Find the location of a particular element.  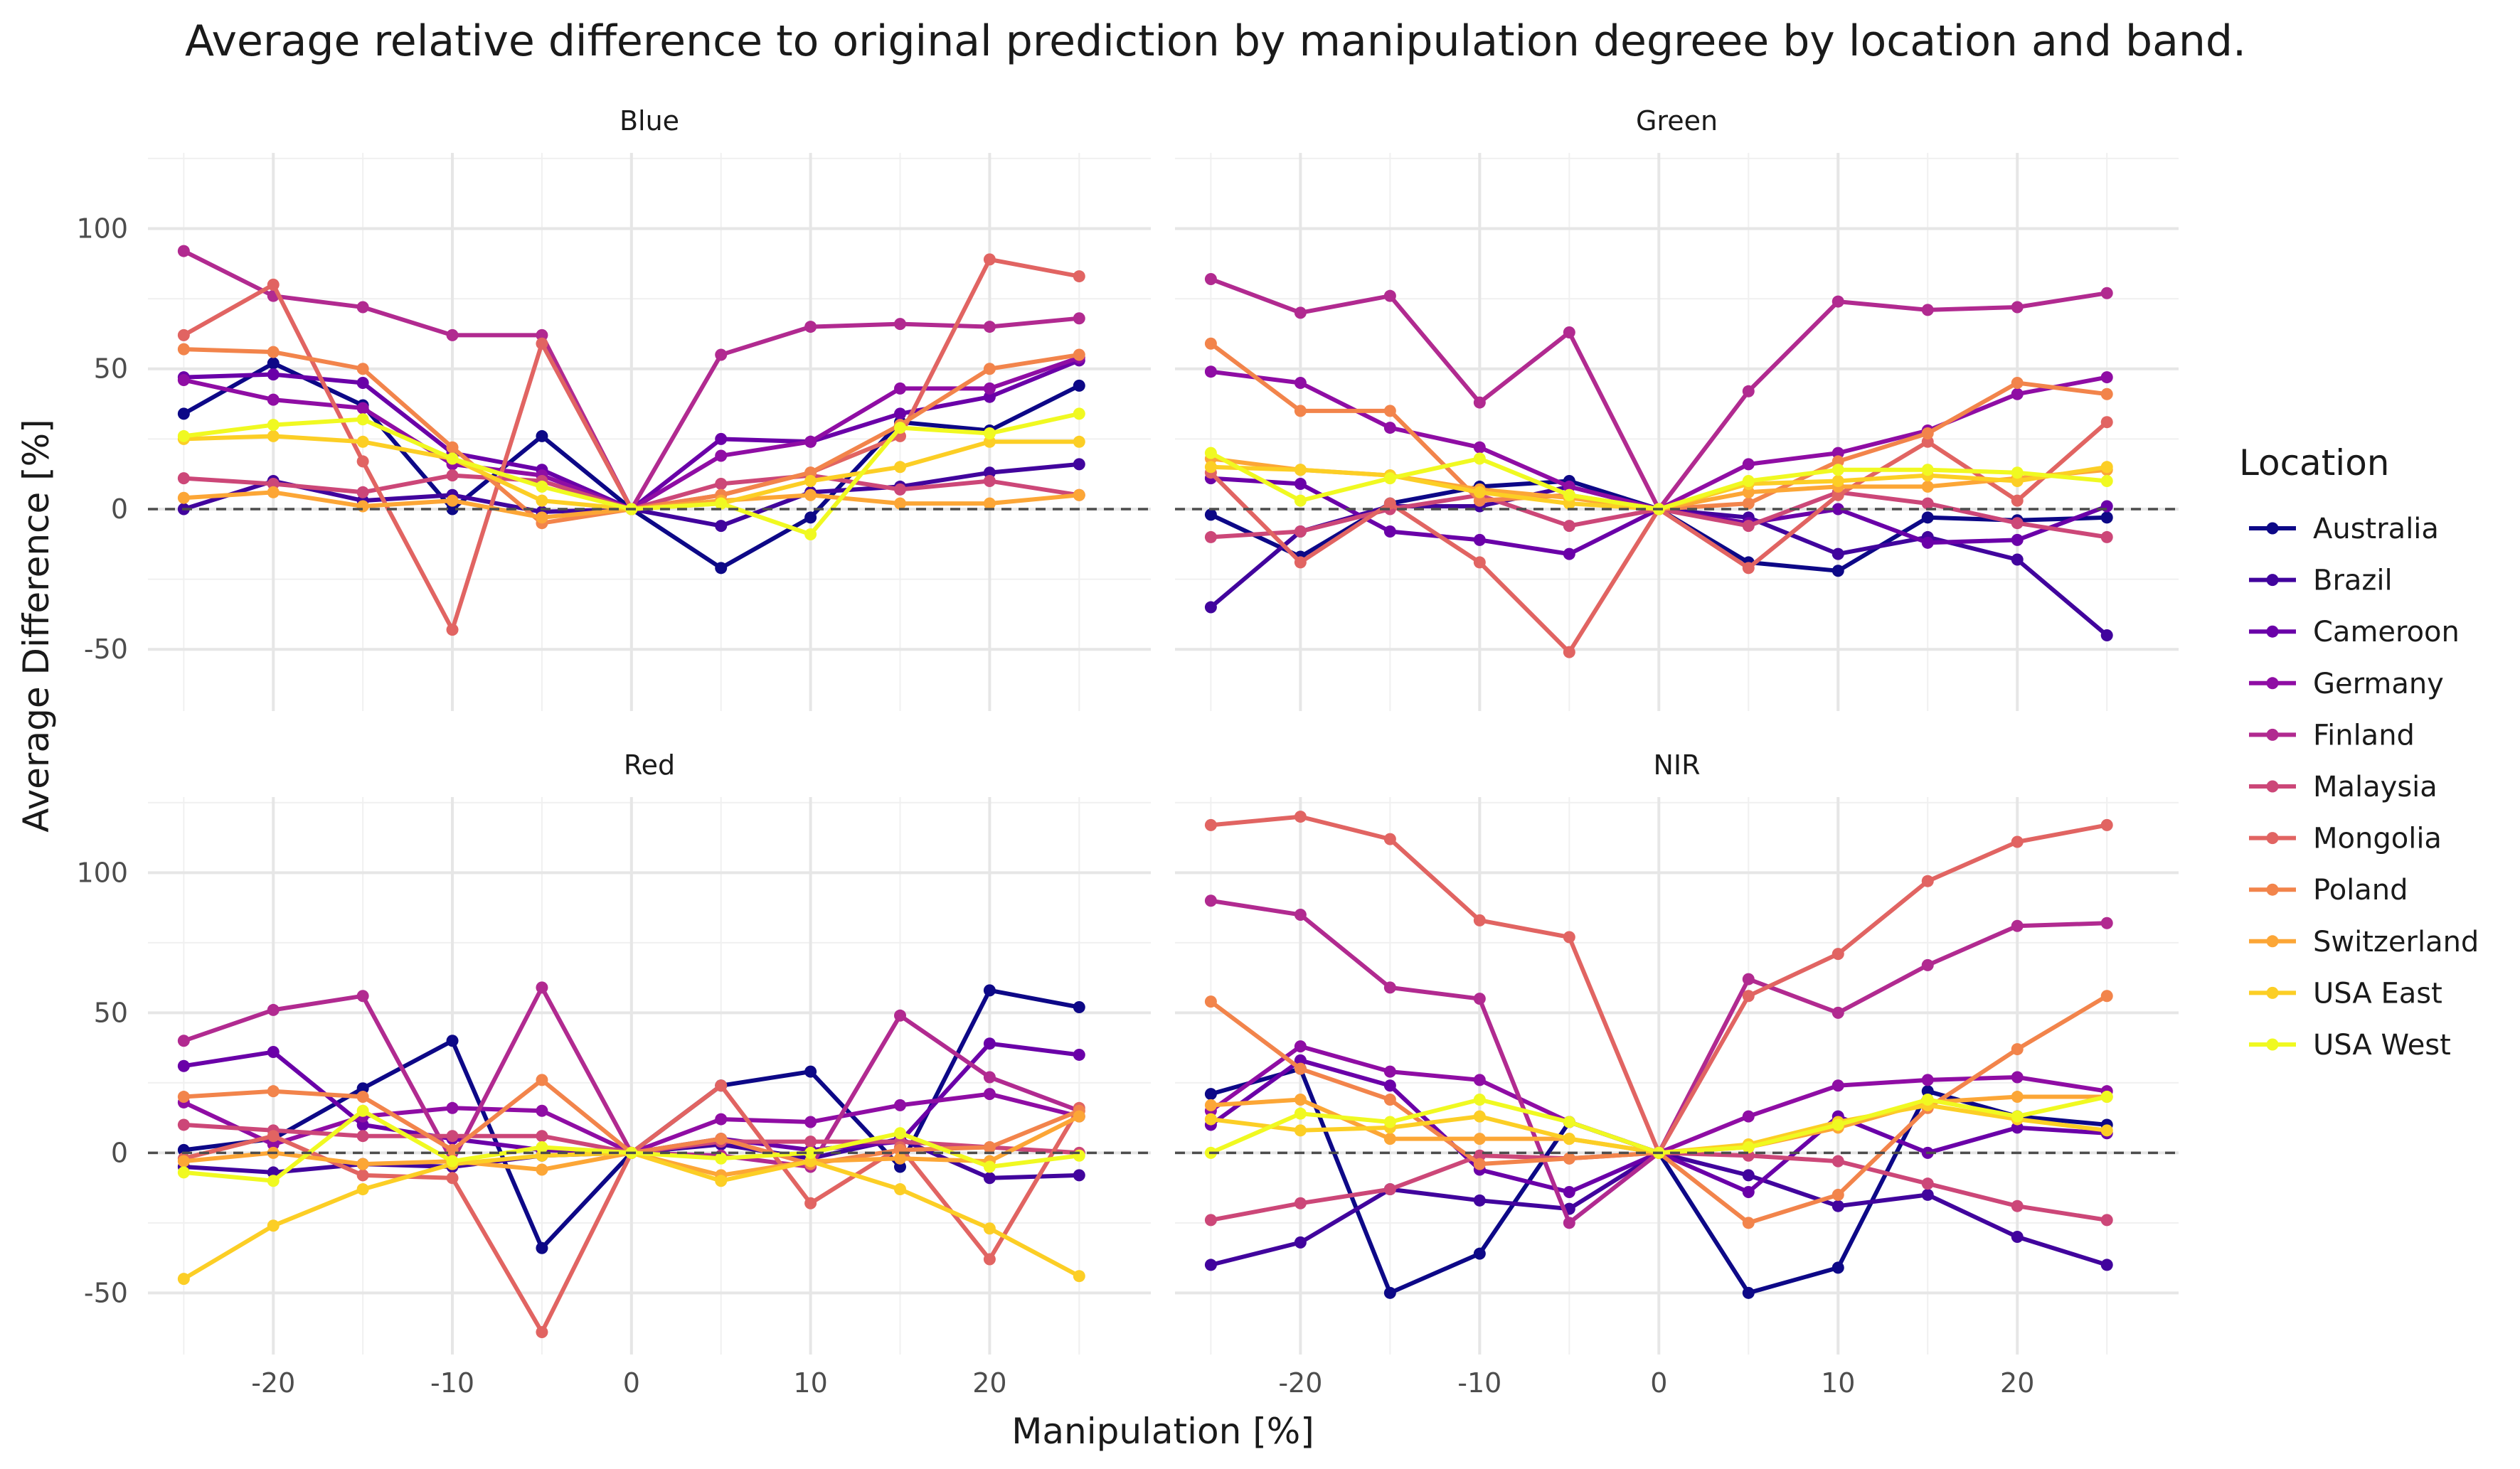

legend-item-switzerland: Switzerland is located at coordinates (2364, 942).